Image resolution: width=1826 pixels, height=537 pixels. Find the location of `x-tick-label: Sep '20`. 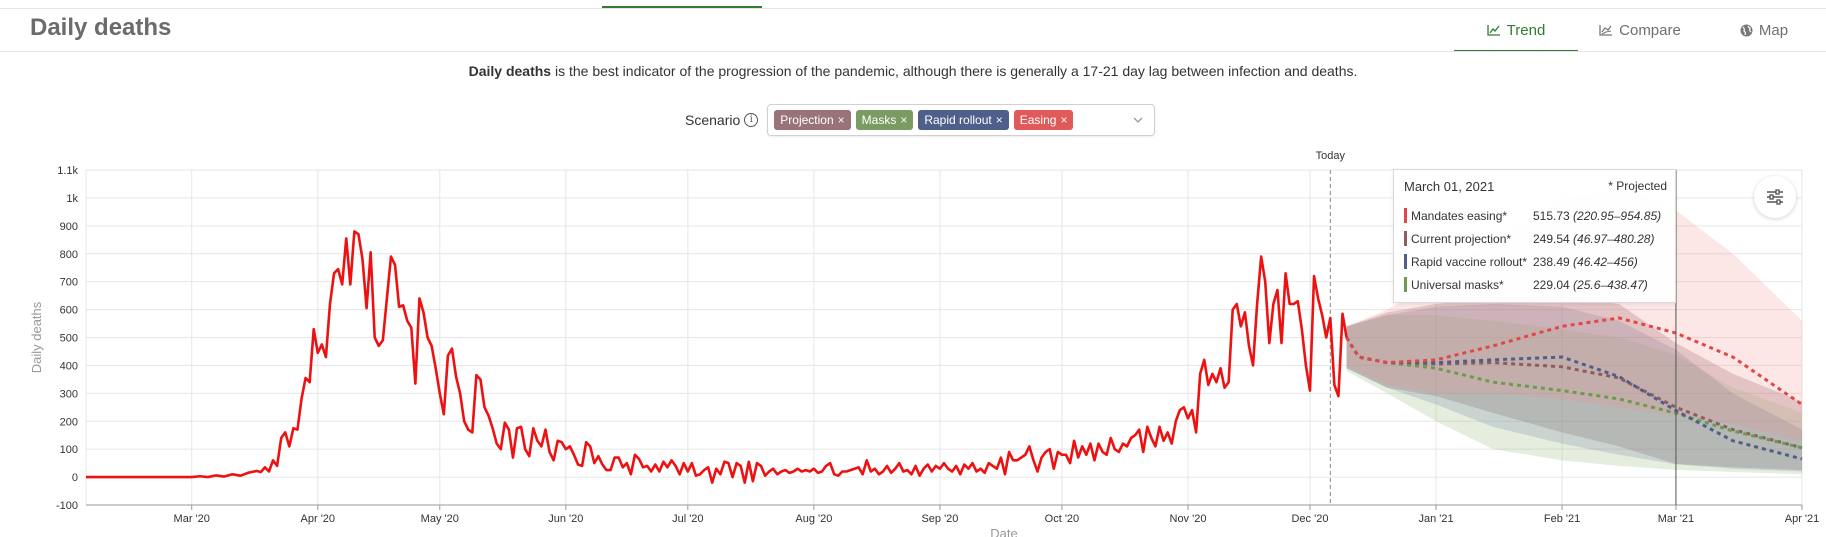

x-tick-label: Sep '20 is located at coordinates (939, 519).